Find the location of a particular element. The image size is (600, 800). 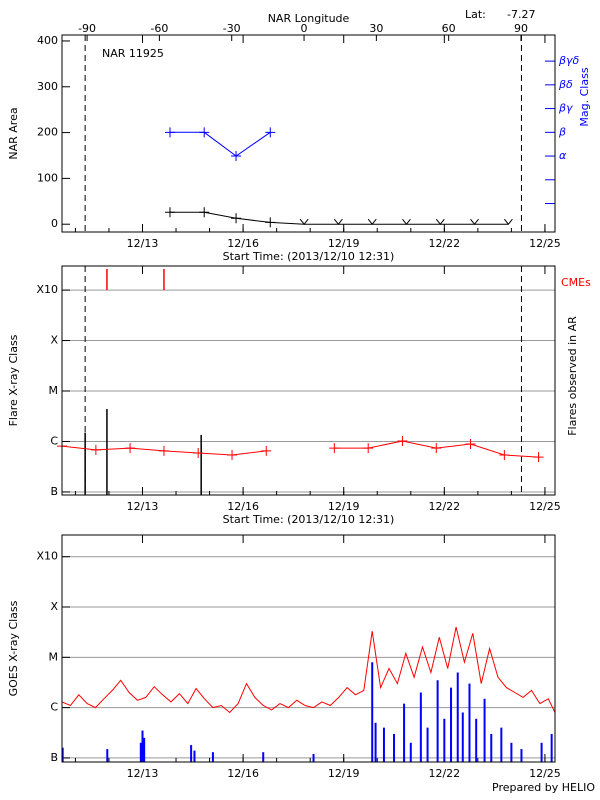

y-tick-label: 300 is located at coordinates (47, 86).